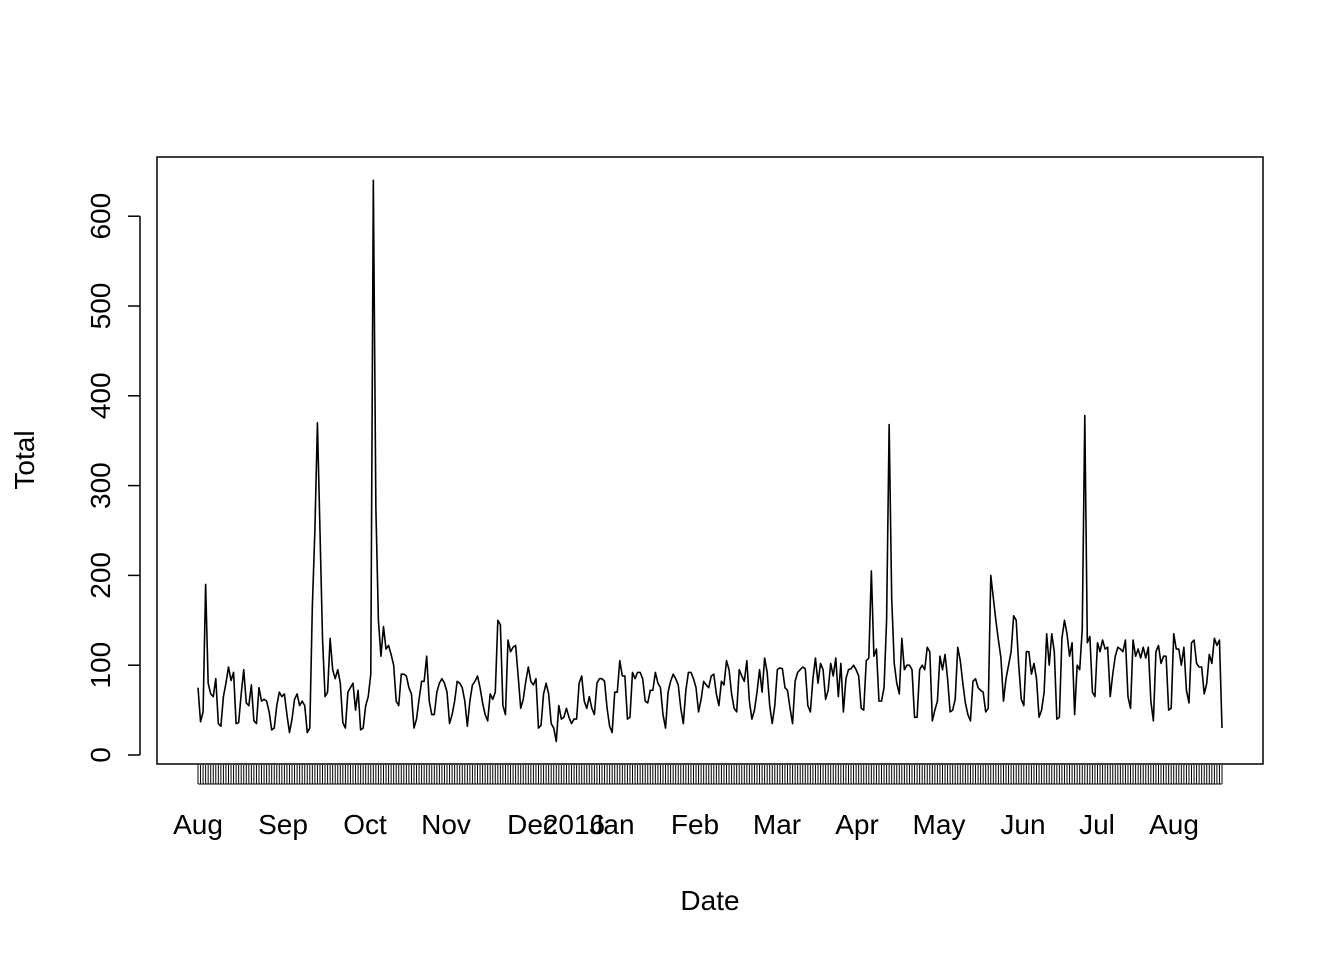  Describe the element at coordinates (709, 900) in the screenshot. I see `x-axis-label: Date` at that location.